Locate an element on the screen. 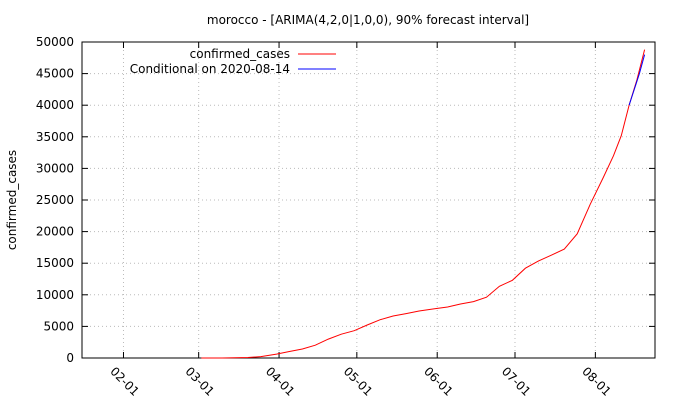 This screenshot has width=680, height=400. y-tick-label: 50000 is located at coordinates (55, 42).